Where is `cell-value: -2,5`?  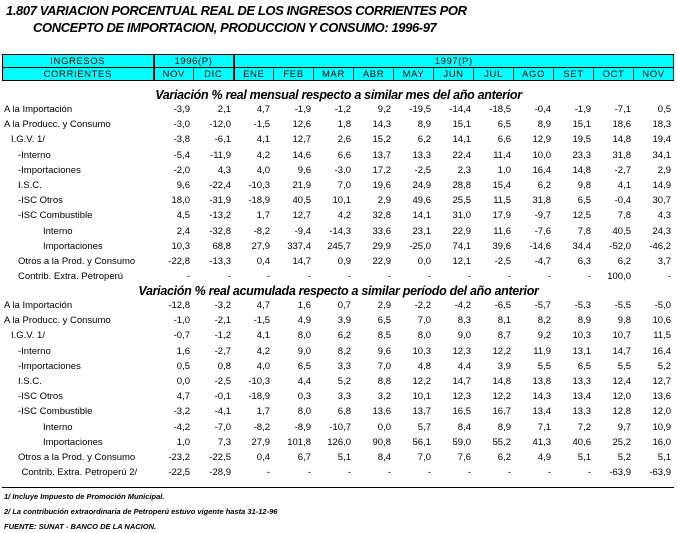 cell-value: -2,5 is located at coordinates (222, 381).